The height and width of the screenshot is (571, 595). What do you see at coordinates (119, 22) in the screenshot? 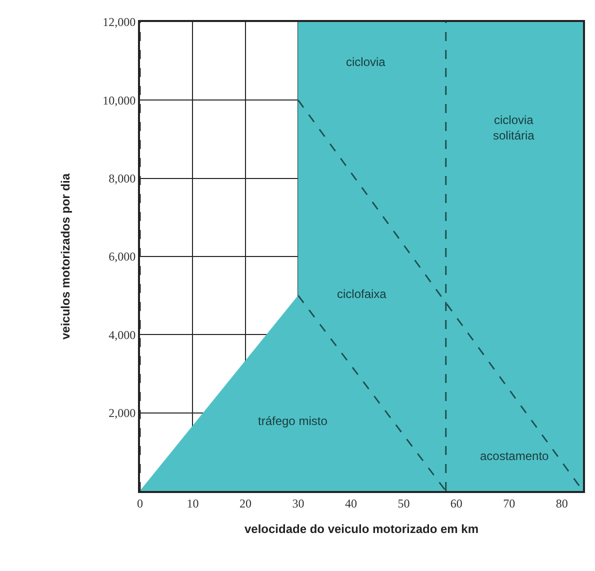
I see `y-tick-label: 12,000` at bounding box center [119, 22].